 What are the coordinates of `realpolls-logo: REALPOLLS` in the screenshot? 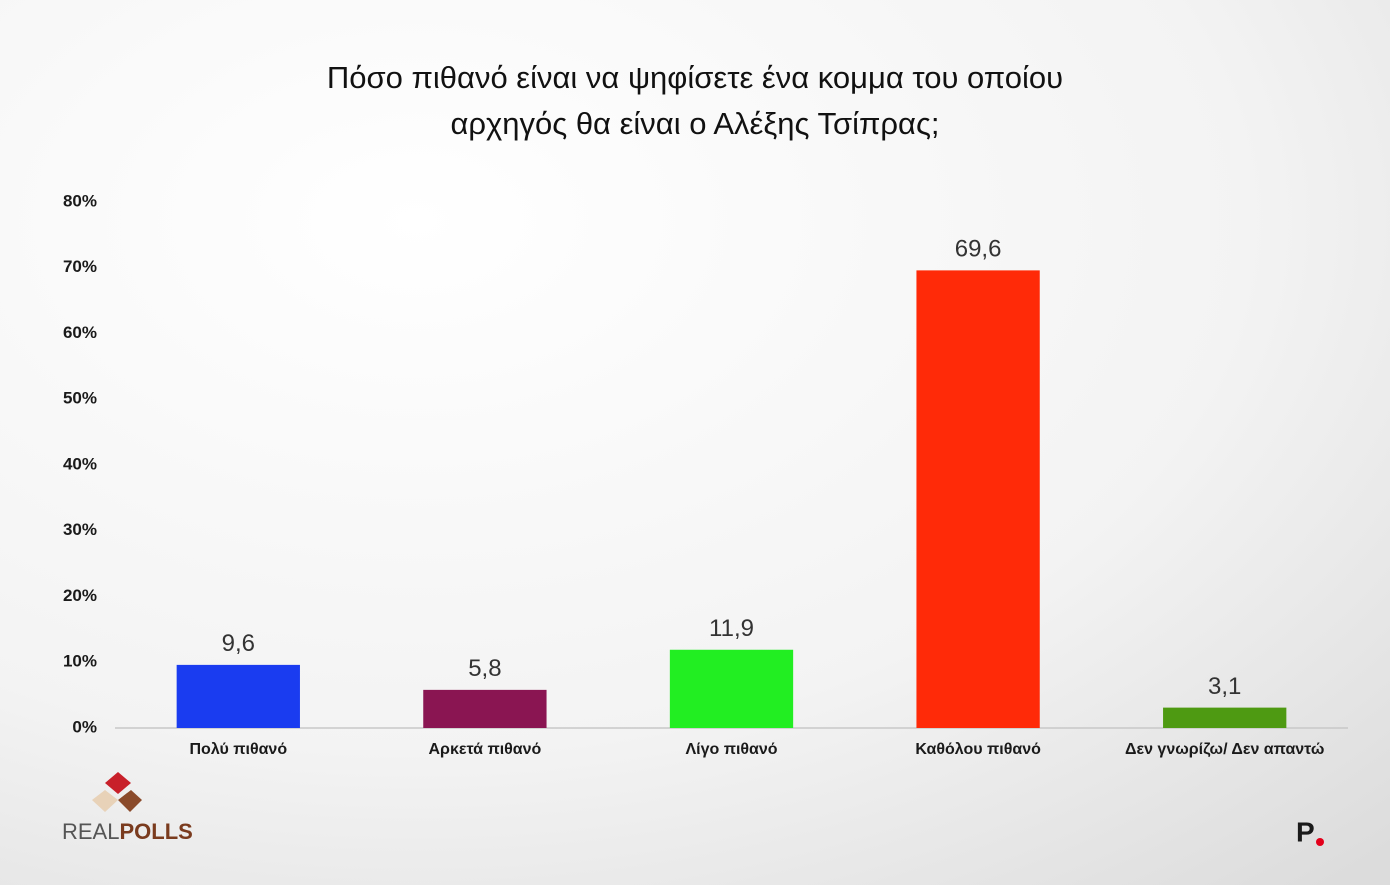 It's located at (127, 808).